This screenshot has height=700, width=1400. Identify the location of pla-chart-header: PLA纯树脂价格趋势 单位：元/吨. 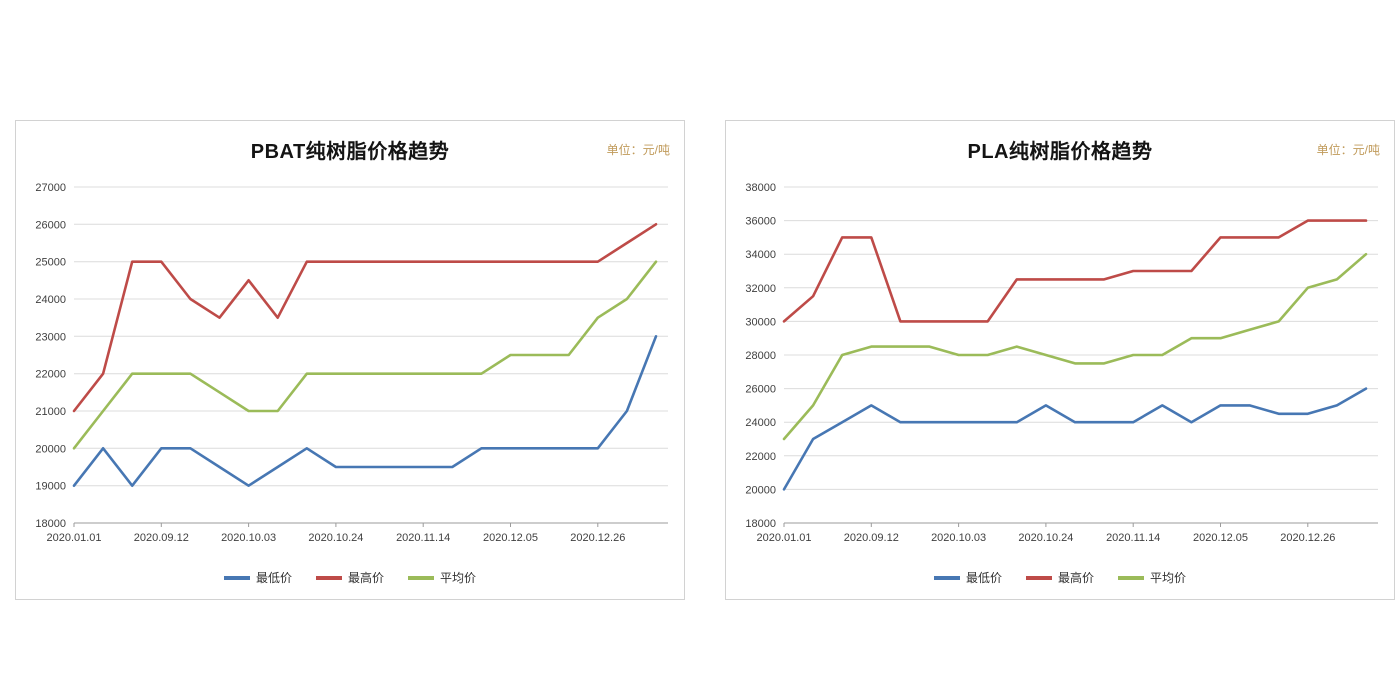
(1060, 144).